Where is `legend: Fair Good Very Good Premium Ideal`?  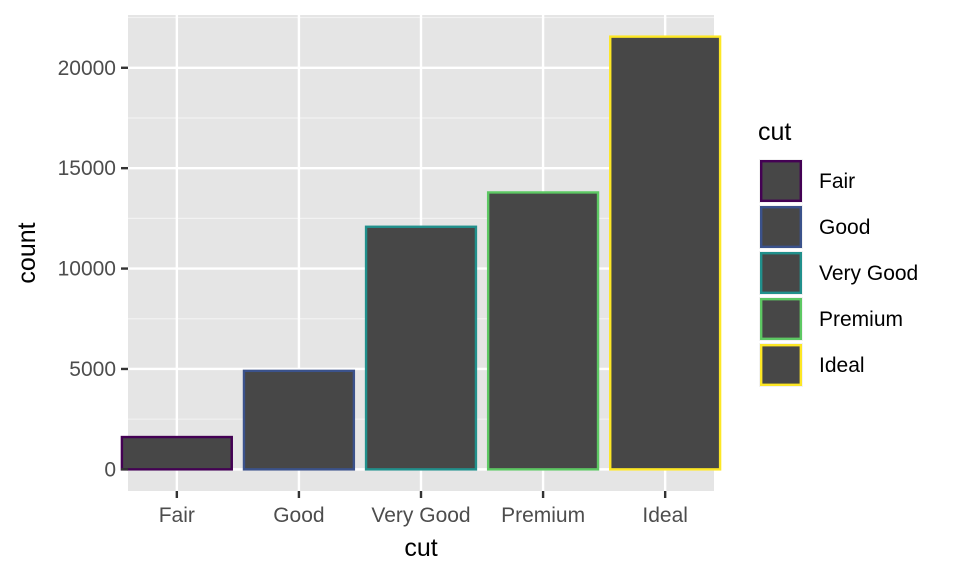
legend: Fair Good Very Good Premium Ideal is located at coordinates (838, 273).